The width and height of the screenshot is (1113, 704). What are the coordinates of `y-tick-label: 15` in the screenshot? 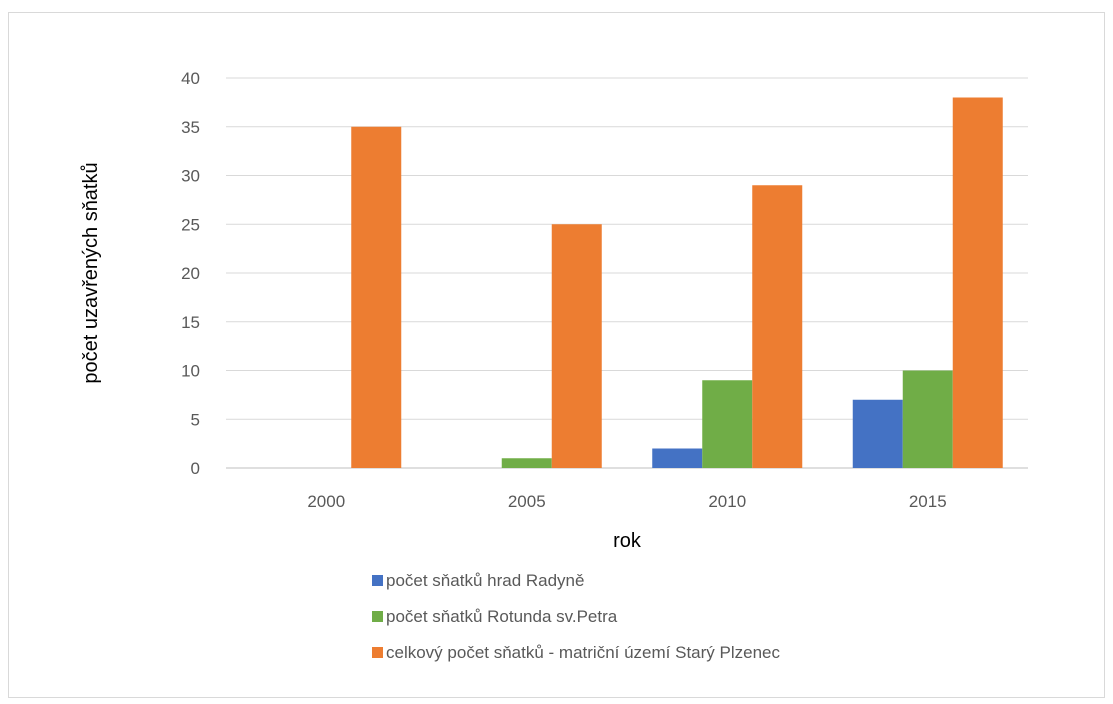 It's located at (190, 322).